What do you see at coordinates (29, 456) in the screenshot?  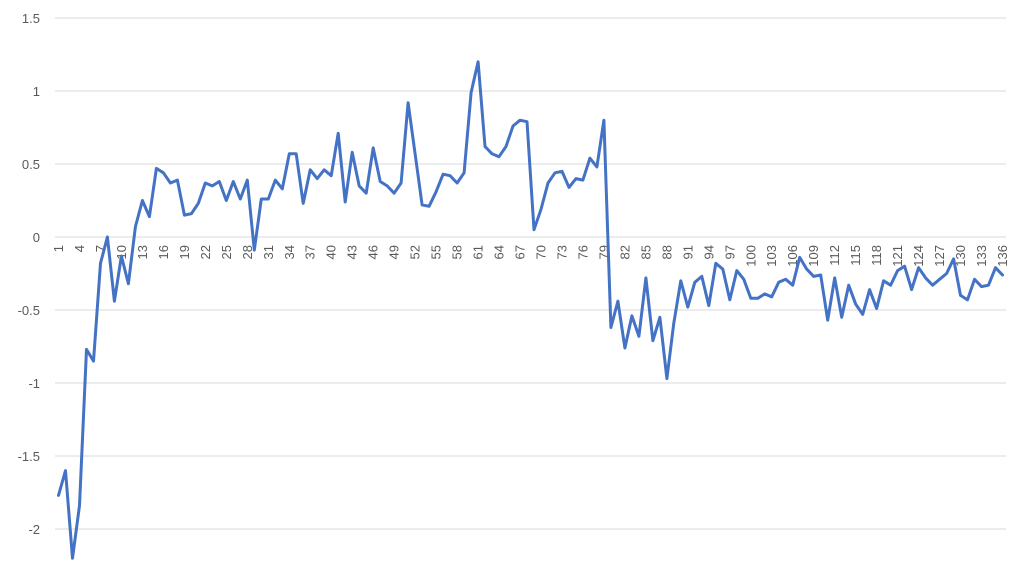 I see `y-tick-label: -1.5` at bounding box center [29, 456].